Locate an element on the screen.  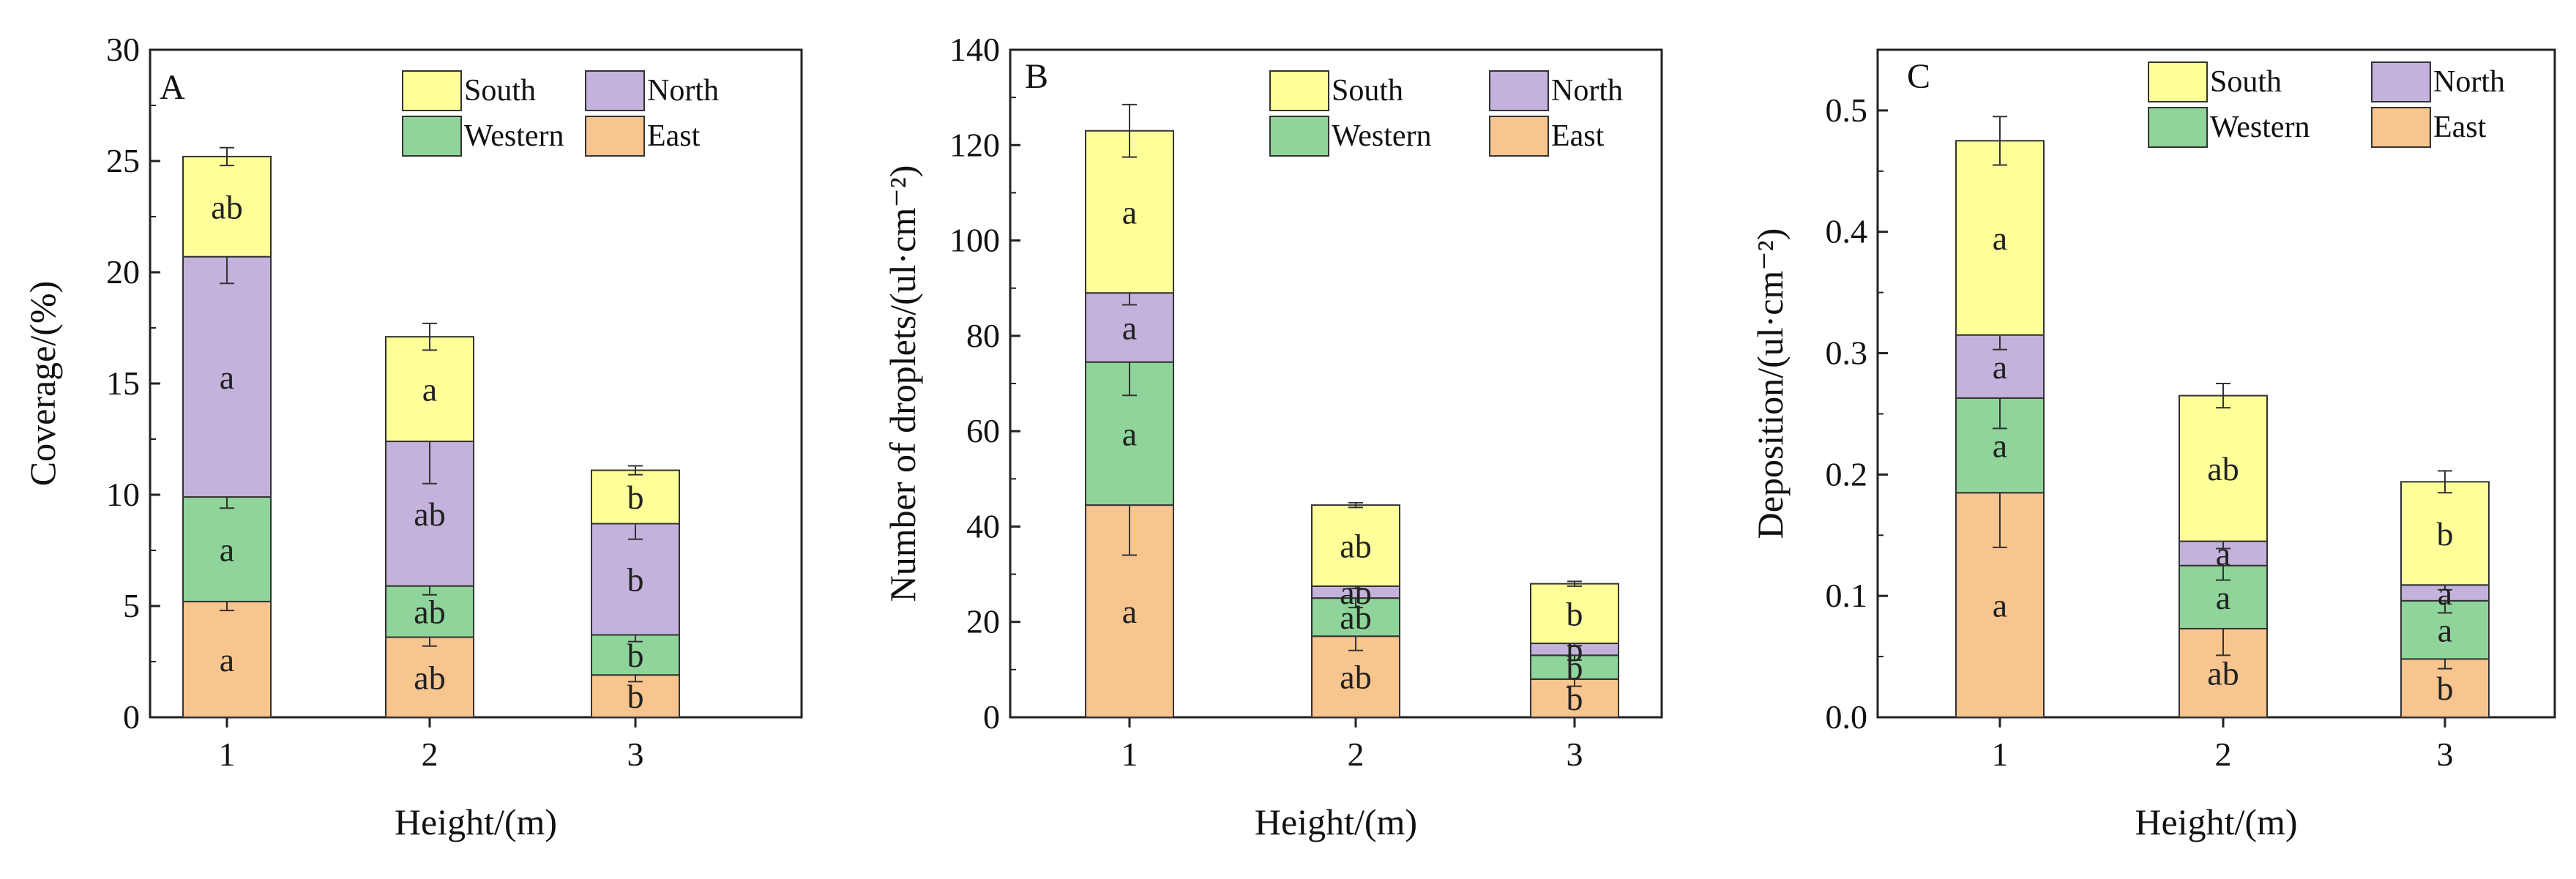
legend-label-western-a: Western is located at coordinates (514, 136).